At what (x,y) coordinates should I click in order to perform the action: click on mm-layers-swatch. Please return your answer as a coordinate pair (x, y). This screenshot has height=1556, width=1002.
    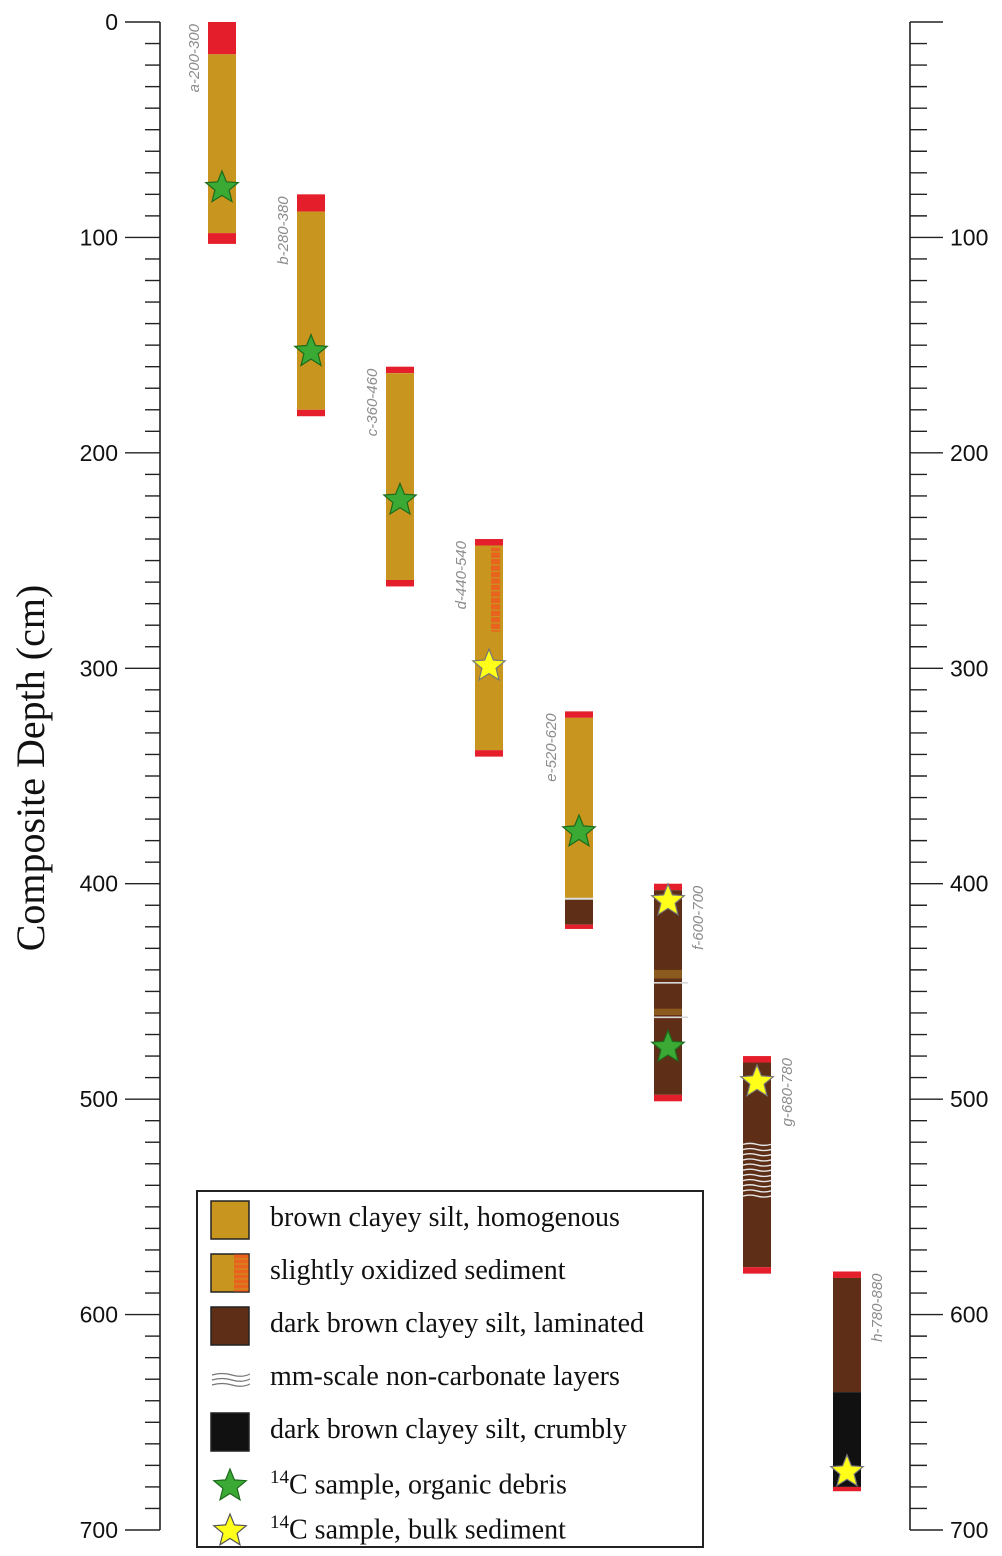
    Looking at the image, I should click on (230, 1379).